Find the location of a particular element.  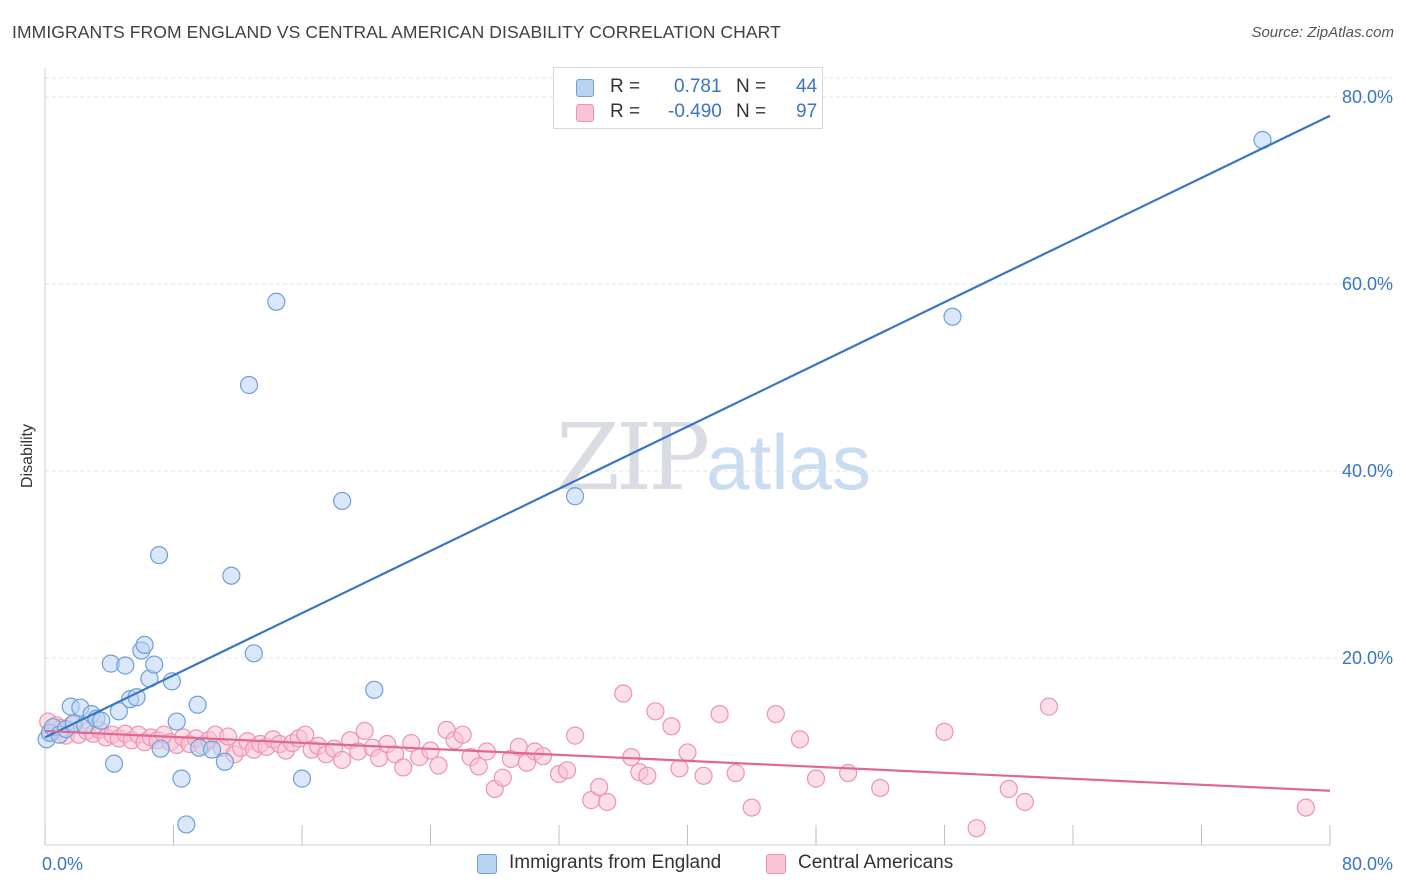

y-tick-label: 60.0% is located at coordinates (1367, 284).